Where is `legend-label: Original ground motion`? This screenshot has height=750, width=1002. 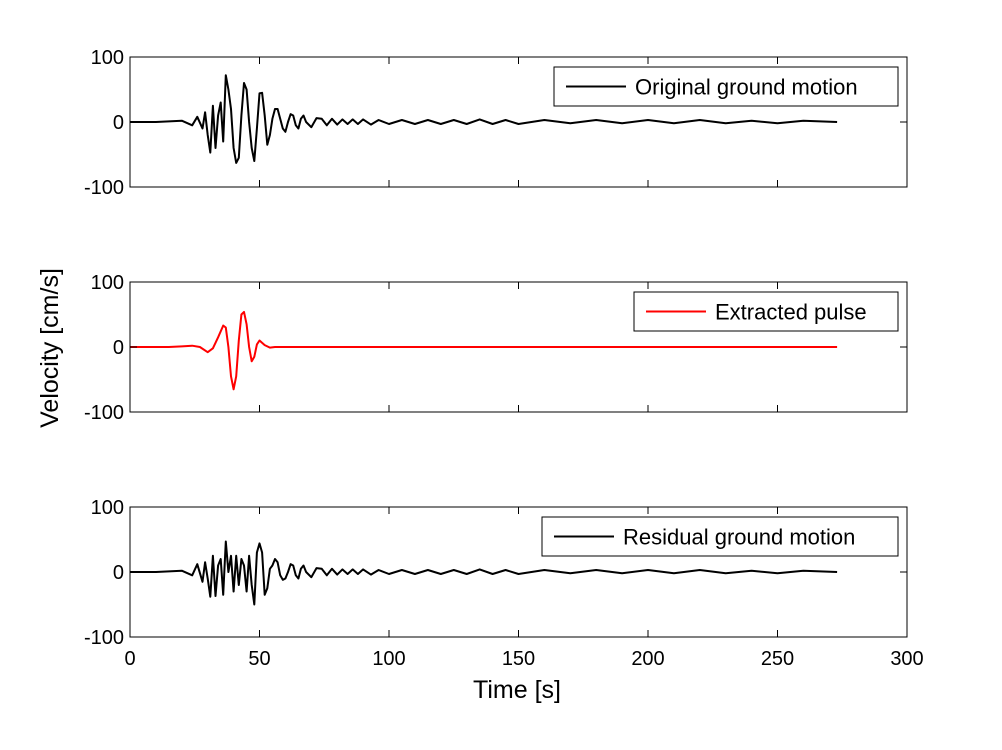 legend-label: Original ground motion is located at coordinates (746, 87).